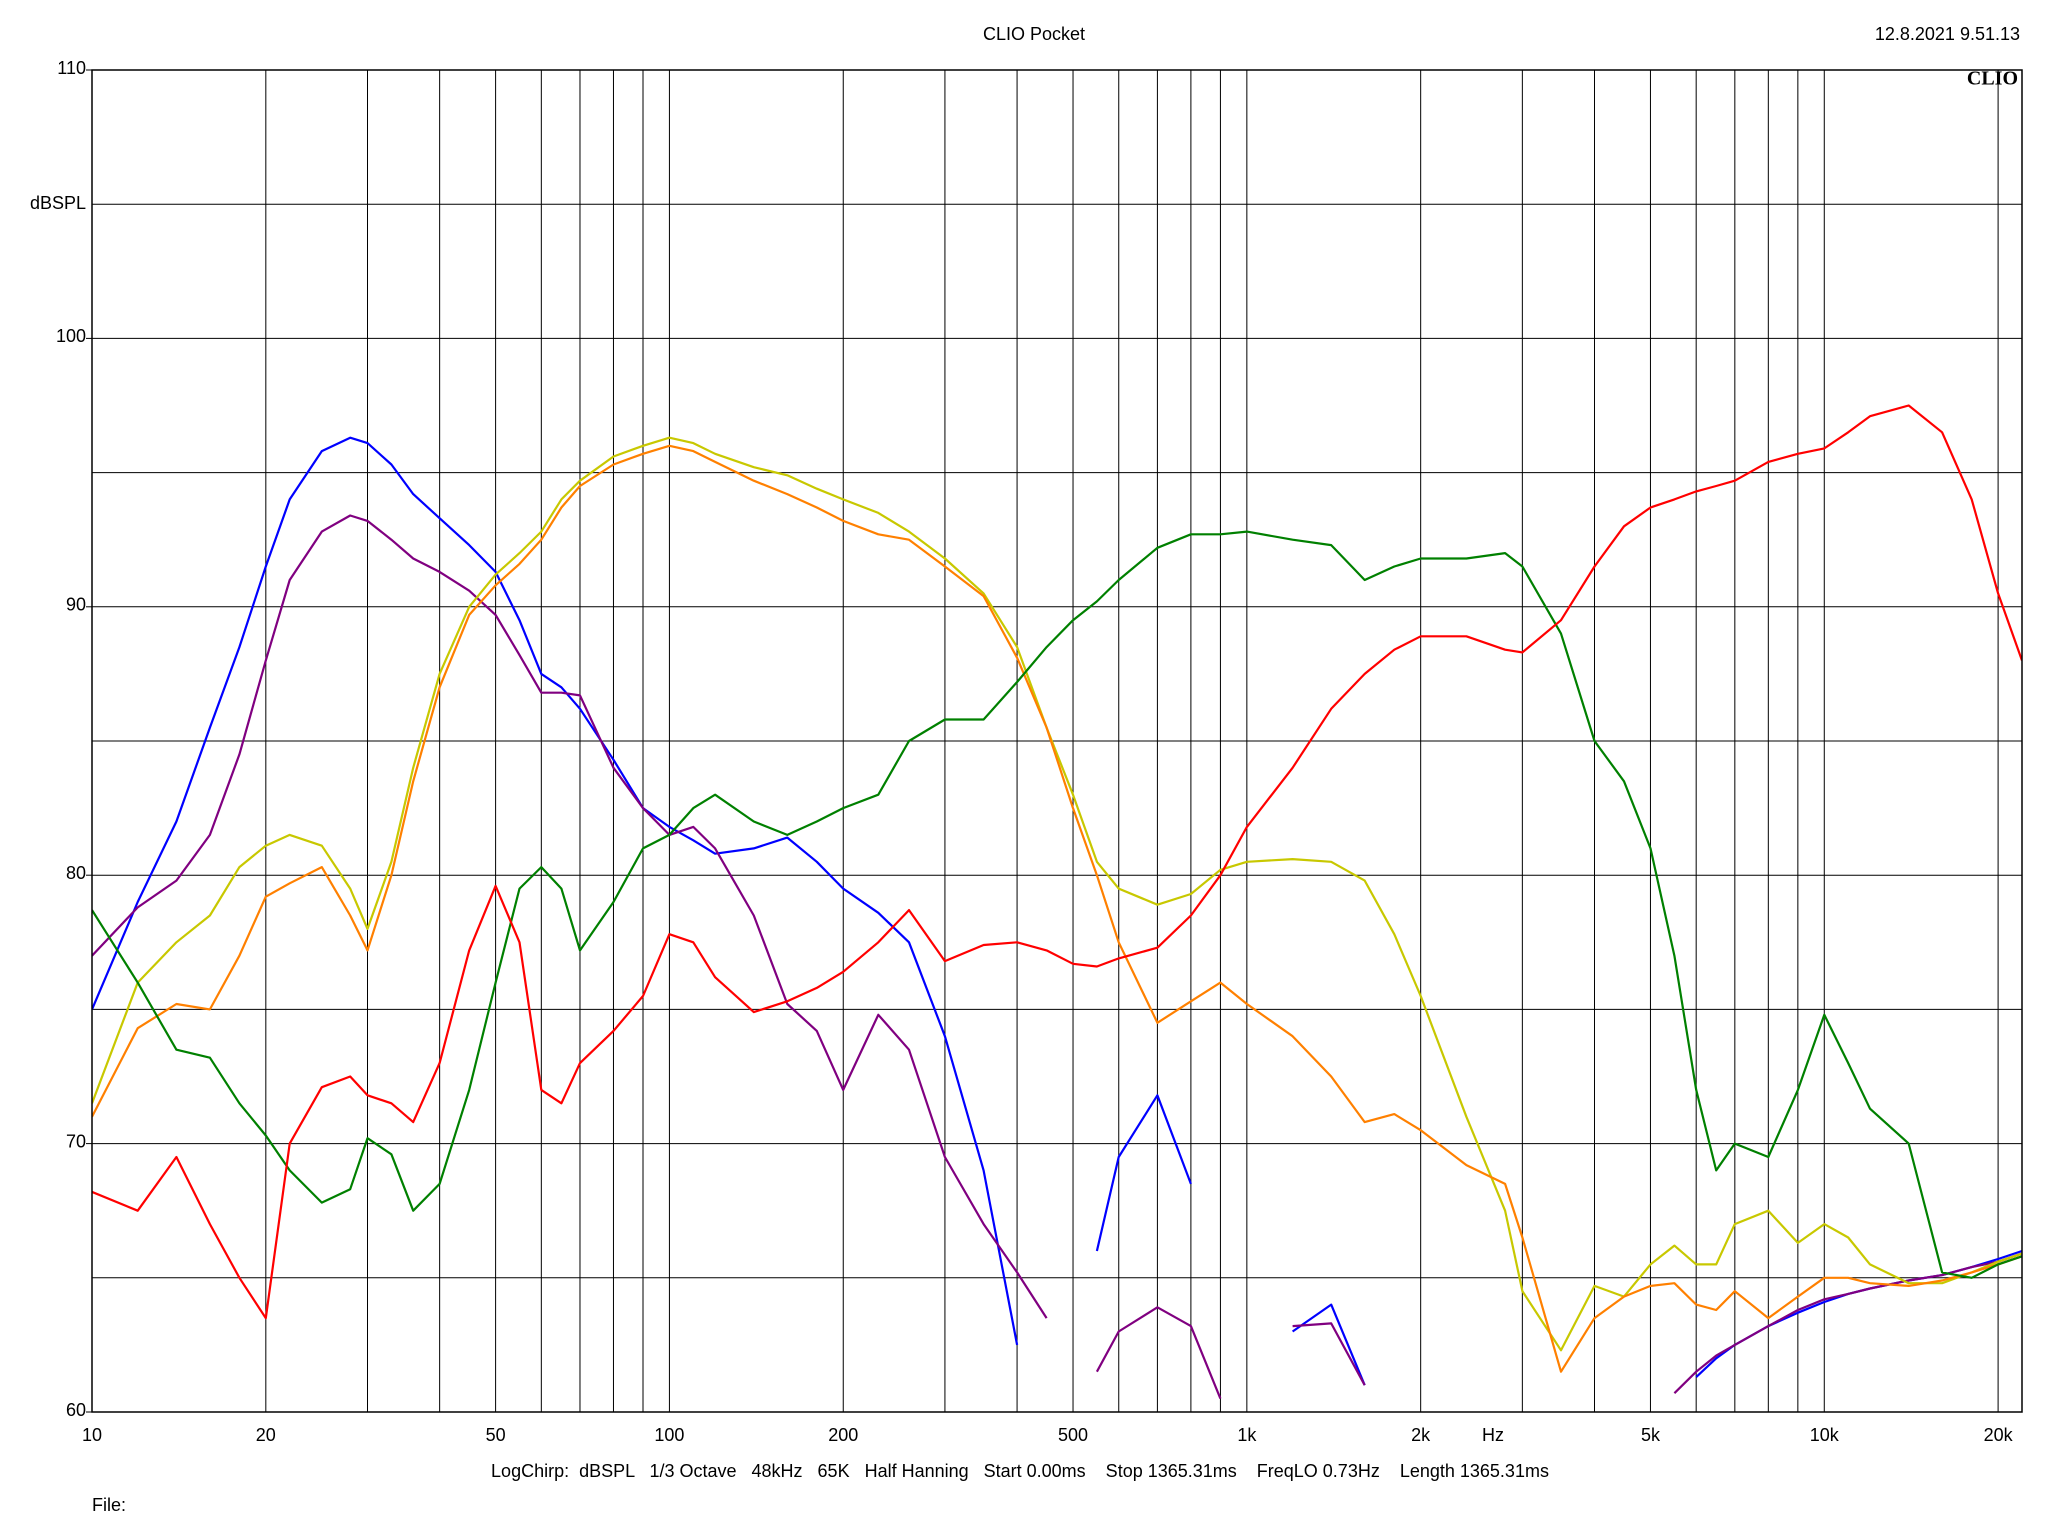  Describe the element at coordinates (1947, 34) in the screenshot. I see `timestamp: 12.8.2021 9.51.13` at that location.